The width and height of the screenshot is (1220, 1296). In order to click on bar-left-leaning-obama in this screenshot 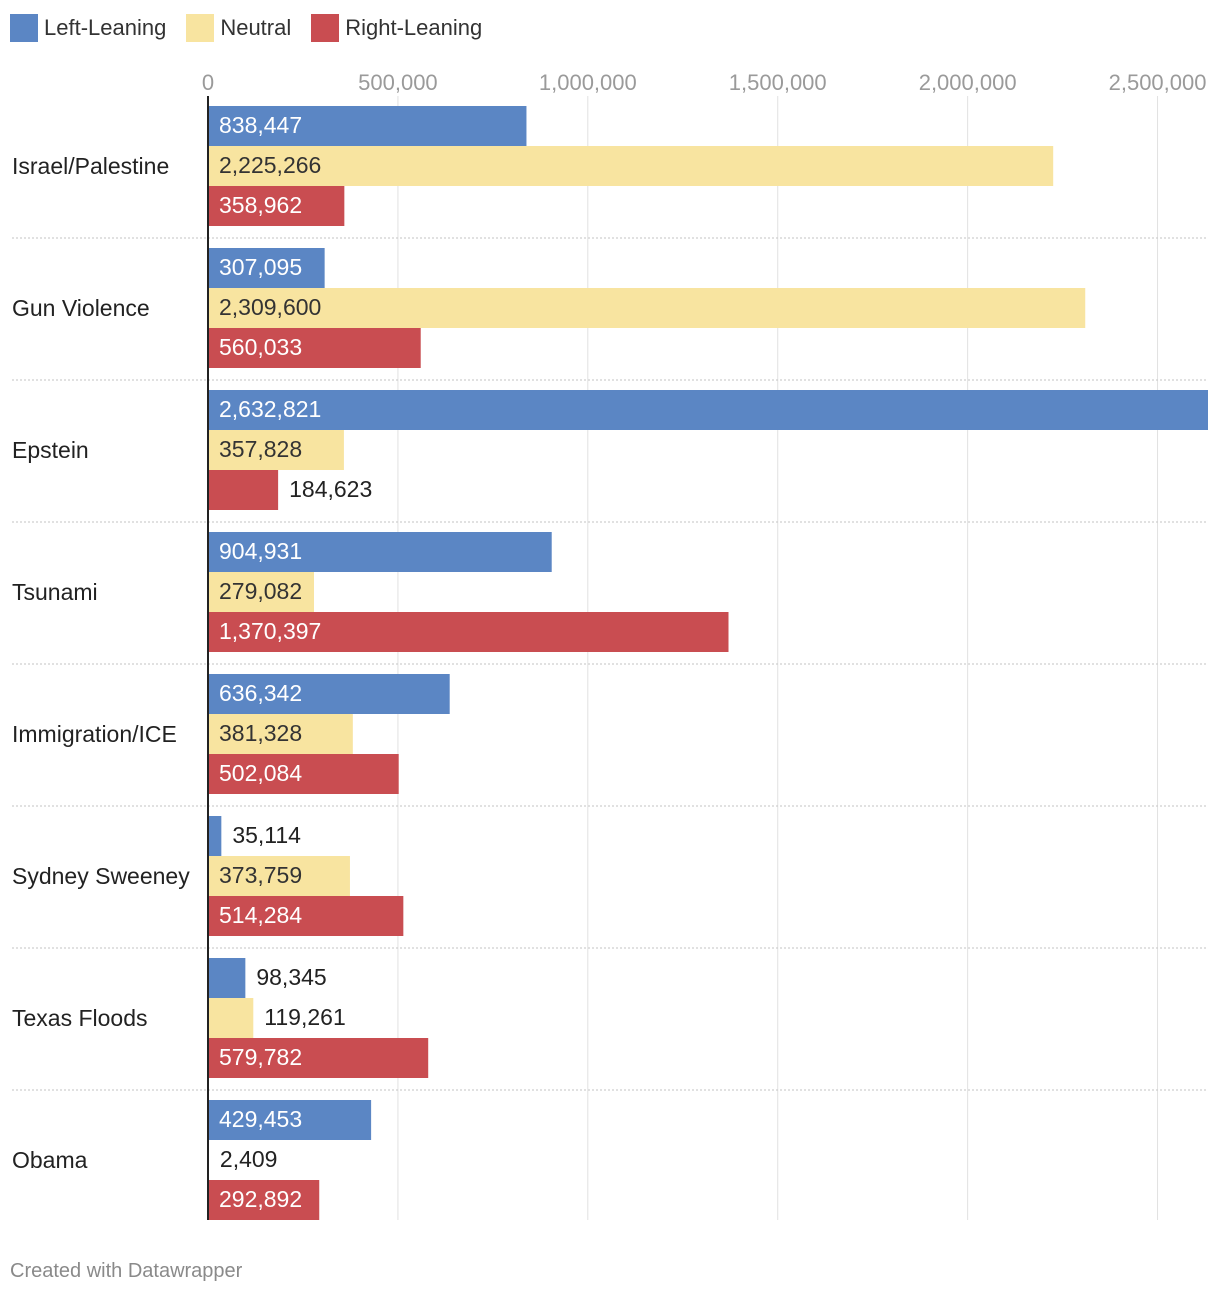, I will do `click(290, 1120)`.